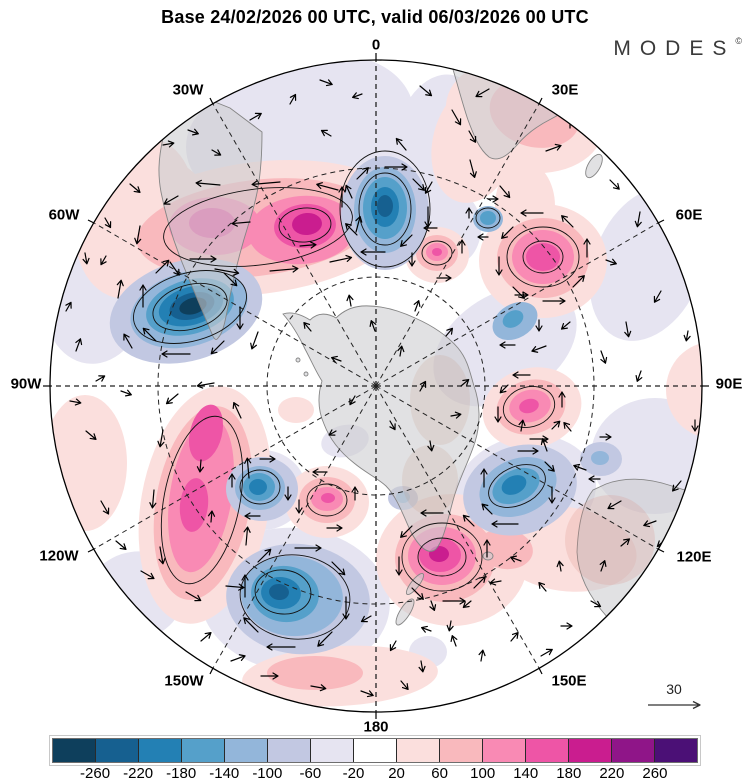  Describe the element at coordinates (738, 41) in the screenshot. I see `copyright-icon: ©` at that location.